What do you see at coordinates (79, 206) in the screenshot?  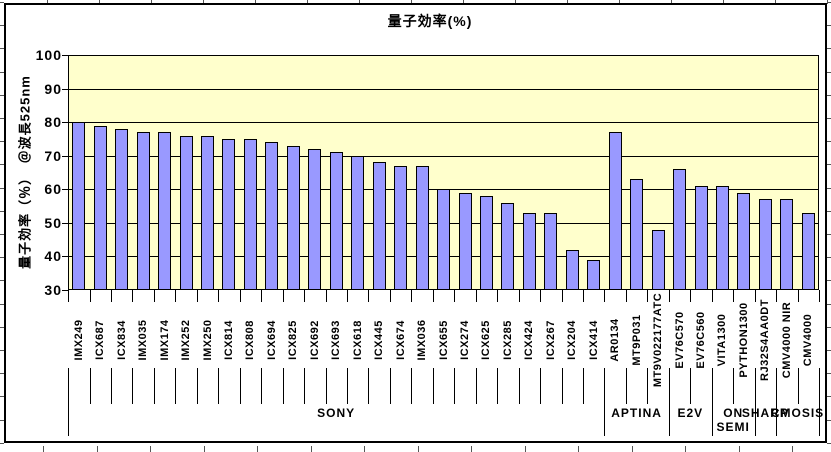 I see `bar-imx249` at bounding box center [79, 206].